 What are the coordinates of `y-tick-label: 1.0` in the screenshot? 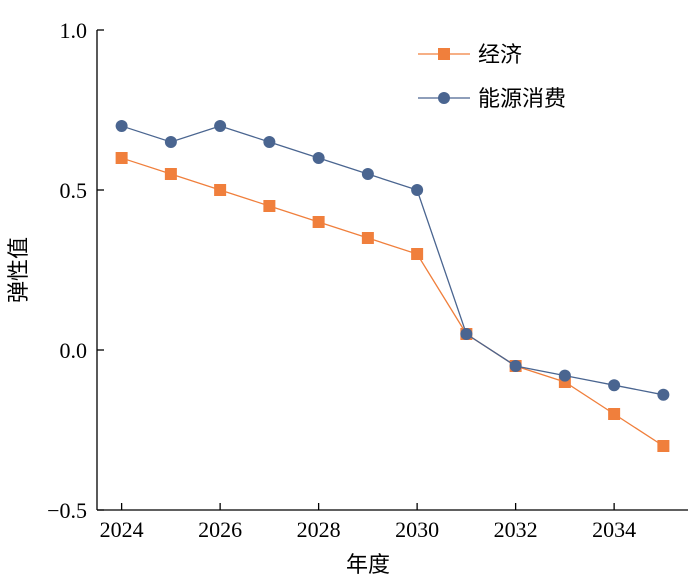 It's located at (74, 30).